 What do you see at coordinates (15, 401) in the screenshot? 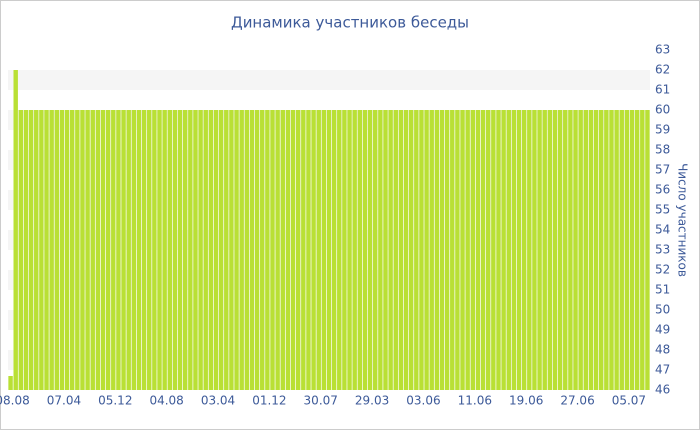
I see `x-tick-label: 08.08` at bounding box center [15, 401].